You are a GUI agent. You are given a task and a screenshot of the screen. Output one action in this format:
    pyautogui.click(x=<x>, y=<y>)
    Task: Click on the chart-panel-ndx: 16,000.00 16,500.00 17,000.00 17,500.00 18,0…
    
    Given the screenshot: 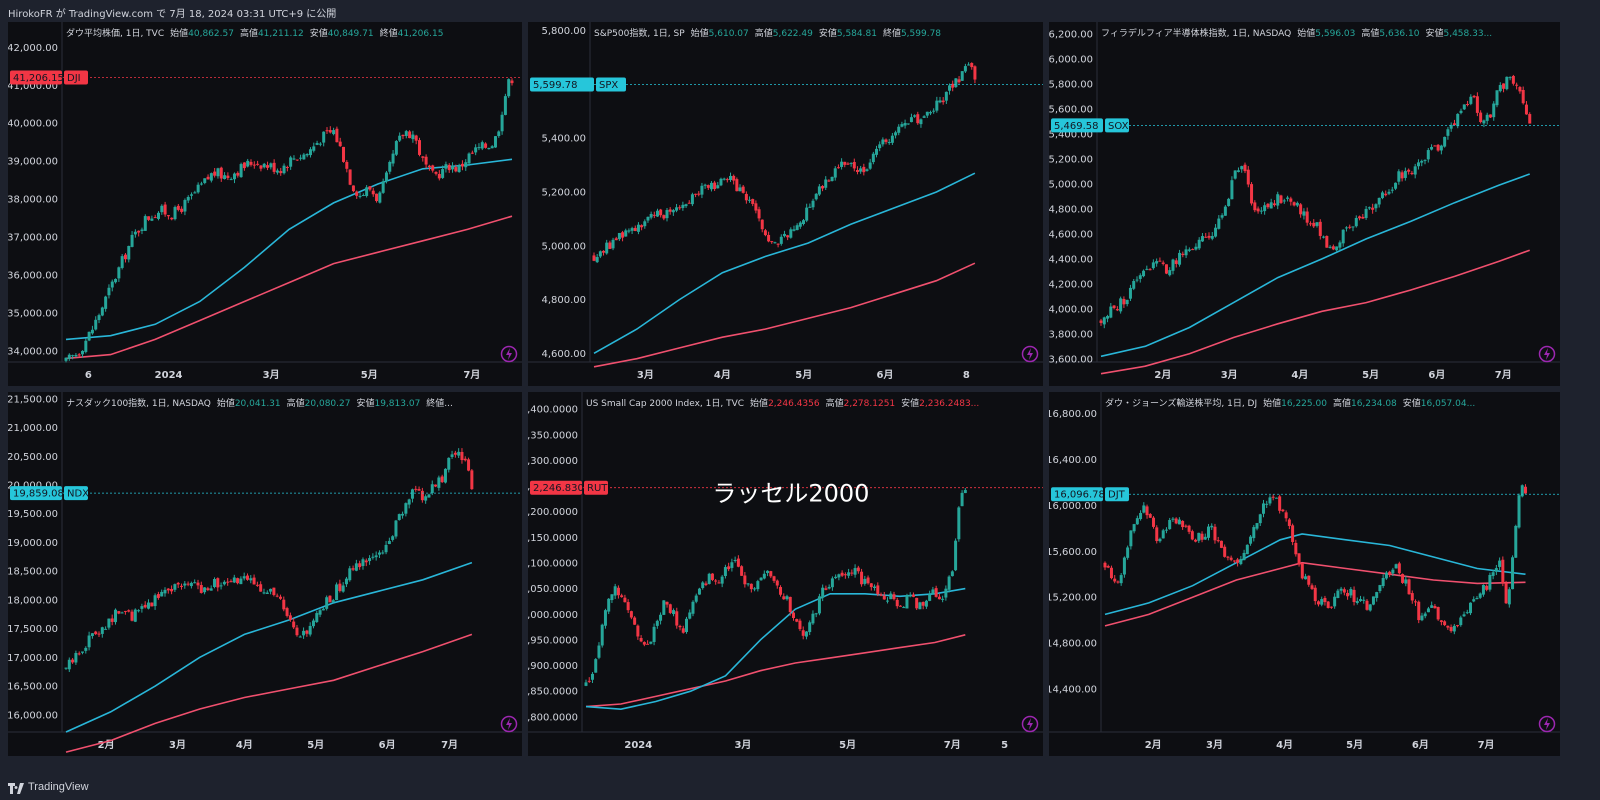 What is the action you would take?
    pyautogui.click(x=265, y=574)
    